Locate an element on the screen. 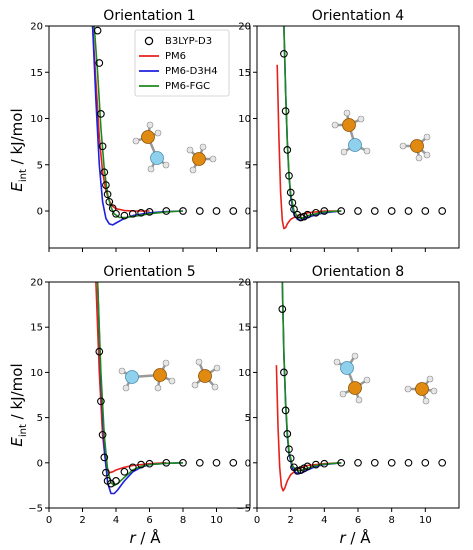  ylabel-top-sub: int is located at coordinates (23, 175).